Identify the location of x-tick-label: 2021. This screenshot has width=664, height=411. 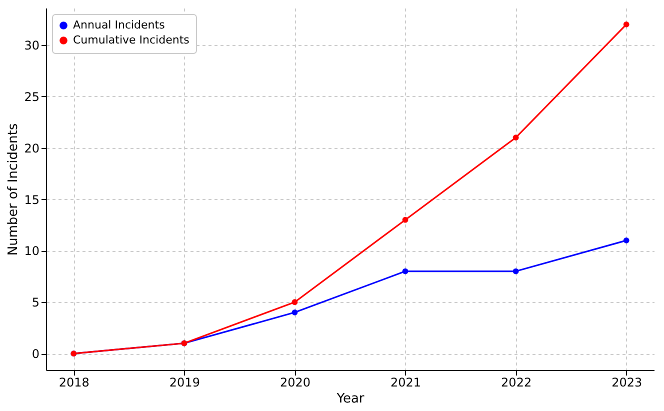
(406, 383).